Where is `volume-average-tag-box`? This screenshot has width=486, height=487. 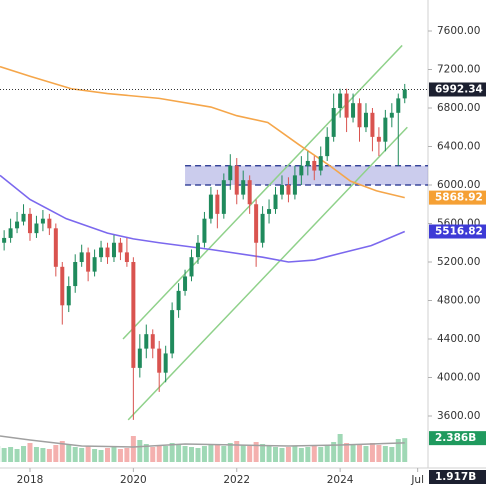 volume-average-tag-box is located at coordinates (457, 477).